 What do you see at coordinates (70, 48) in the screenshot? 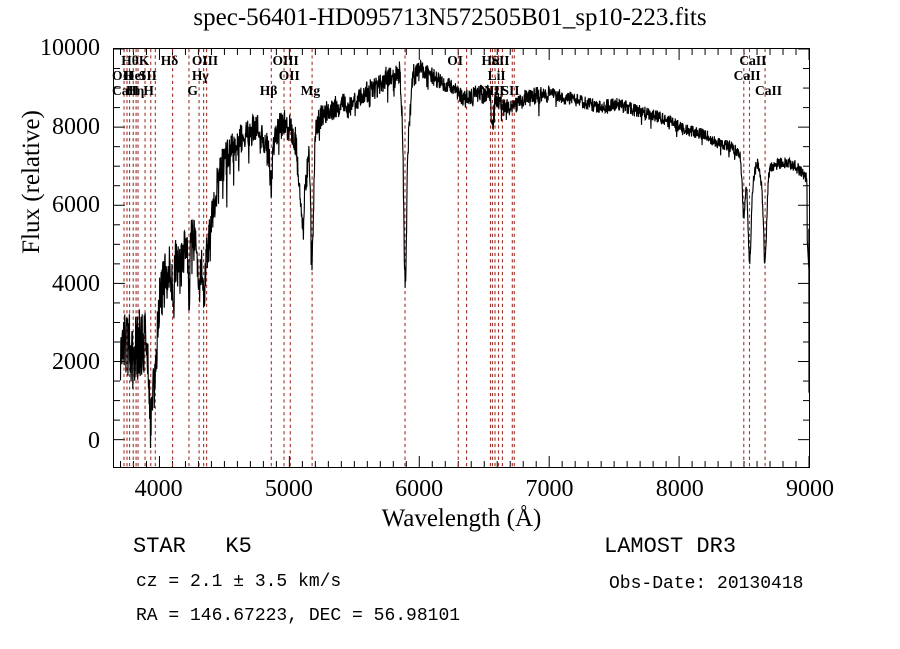
I see `y-tick-10000: 10000` at bounding box center [70, 48].